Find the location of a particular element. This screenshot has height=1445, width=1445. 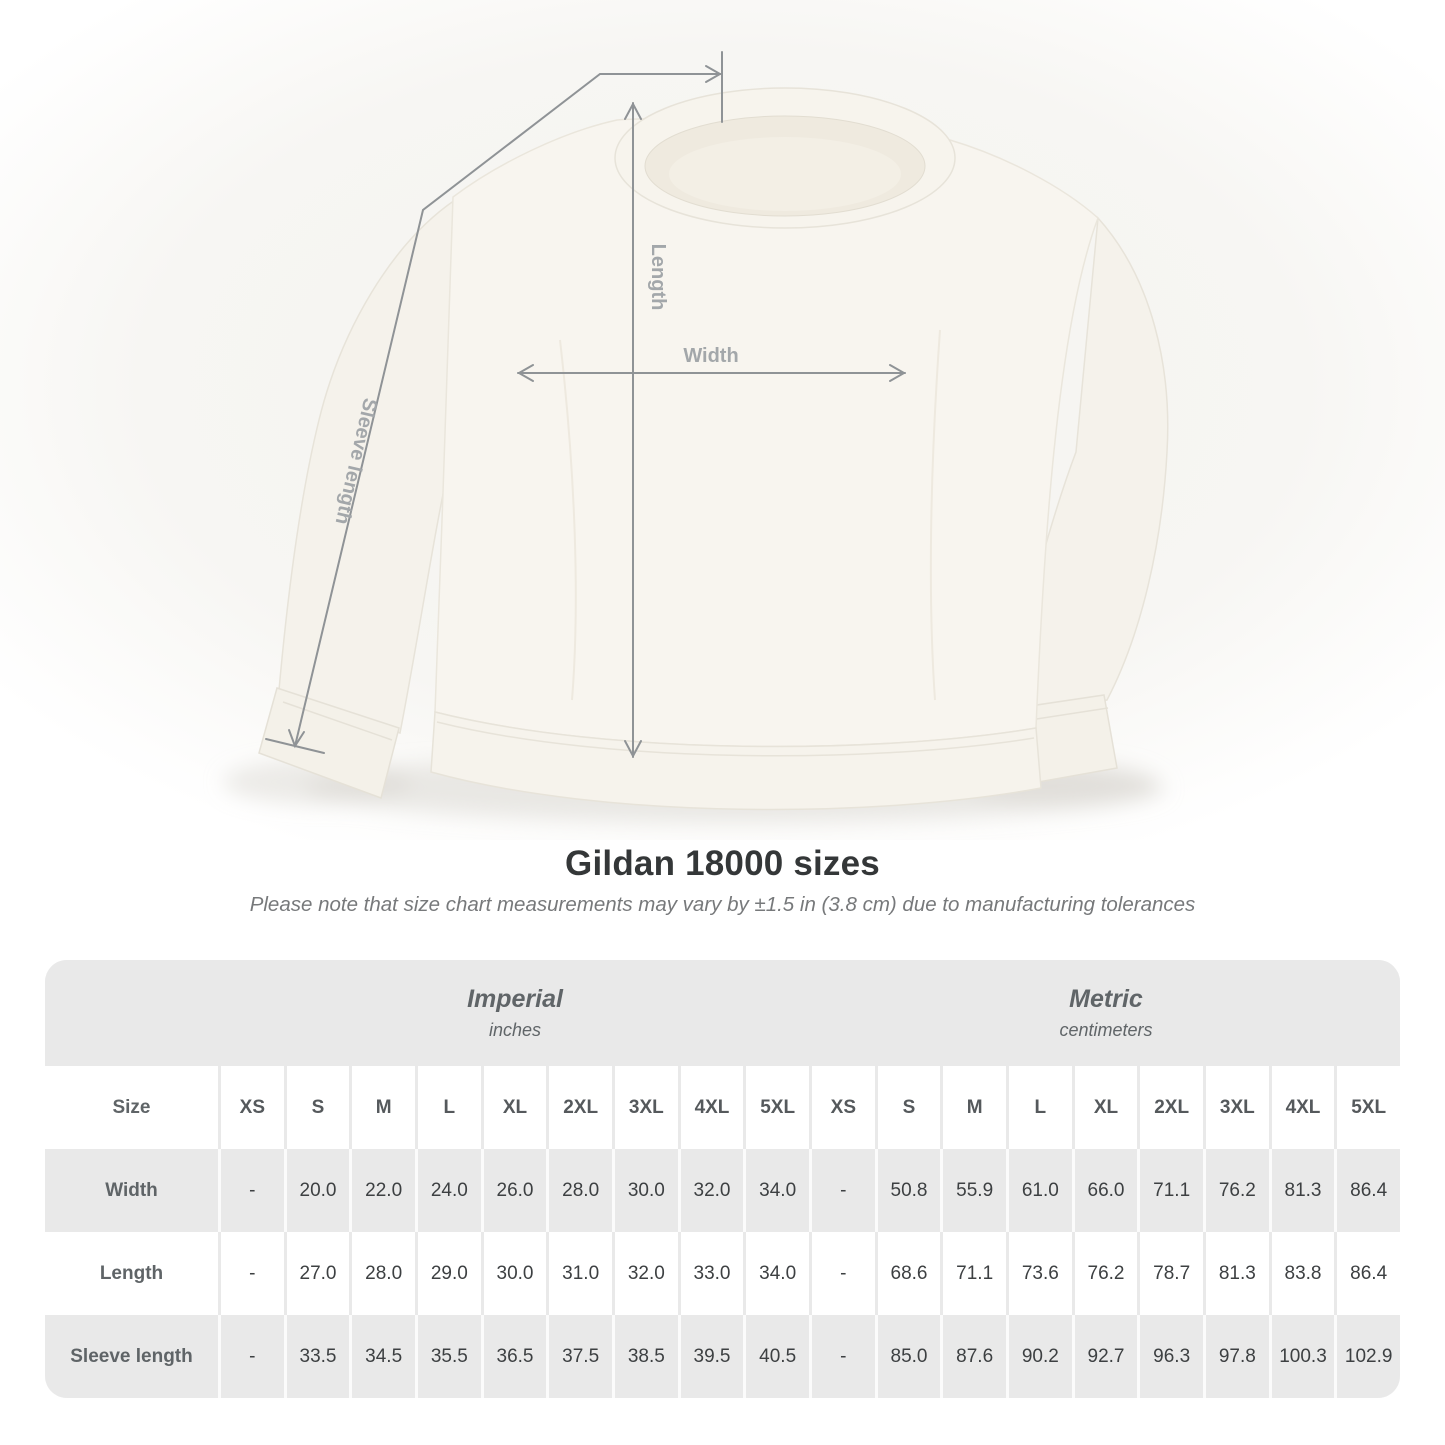

arrowhead-left is located at coordinates (525, 373).